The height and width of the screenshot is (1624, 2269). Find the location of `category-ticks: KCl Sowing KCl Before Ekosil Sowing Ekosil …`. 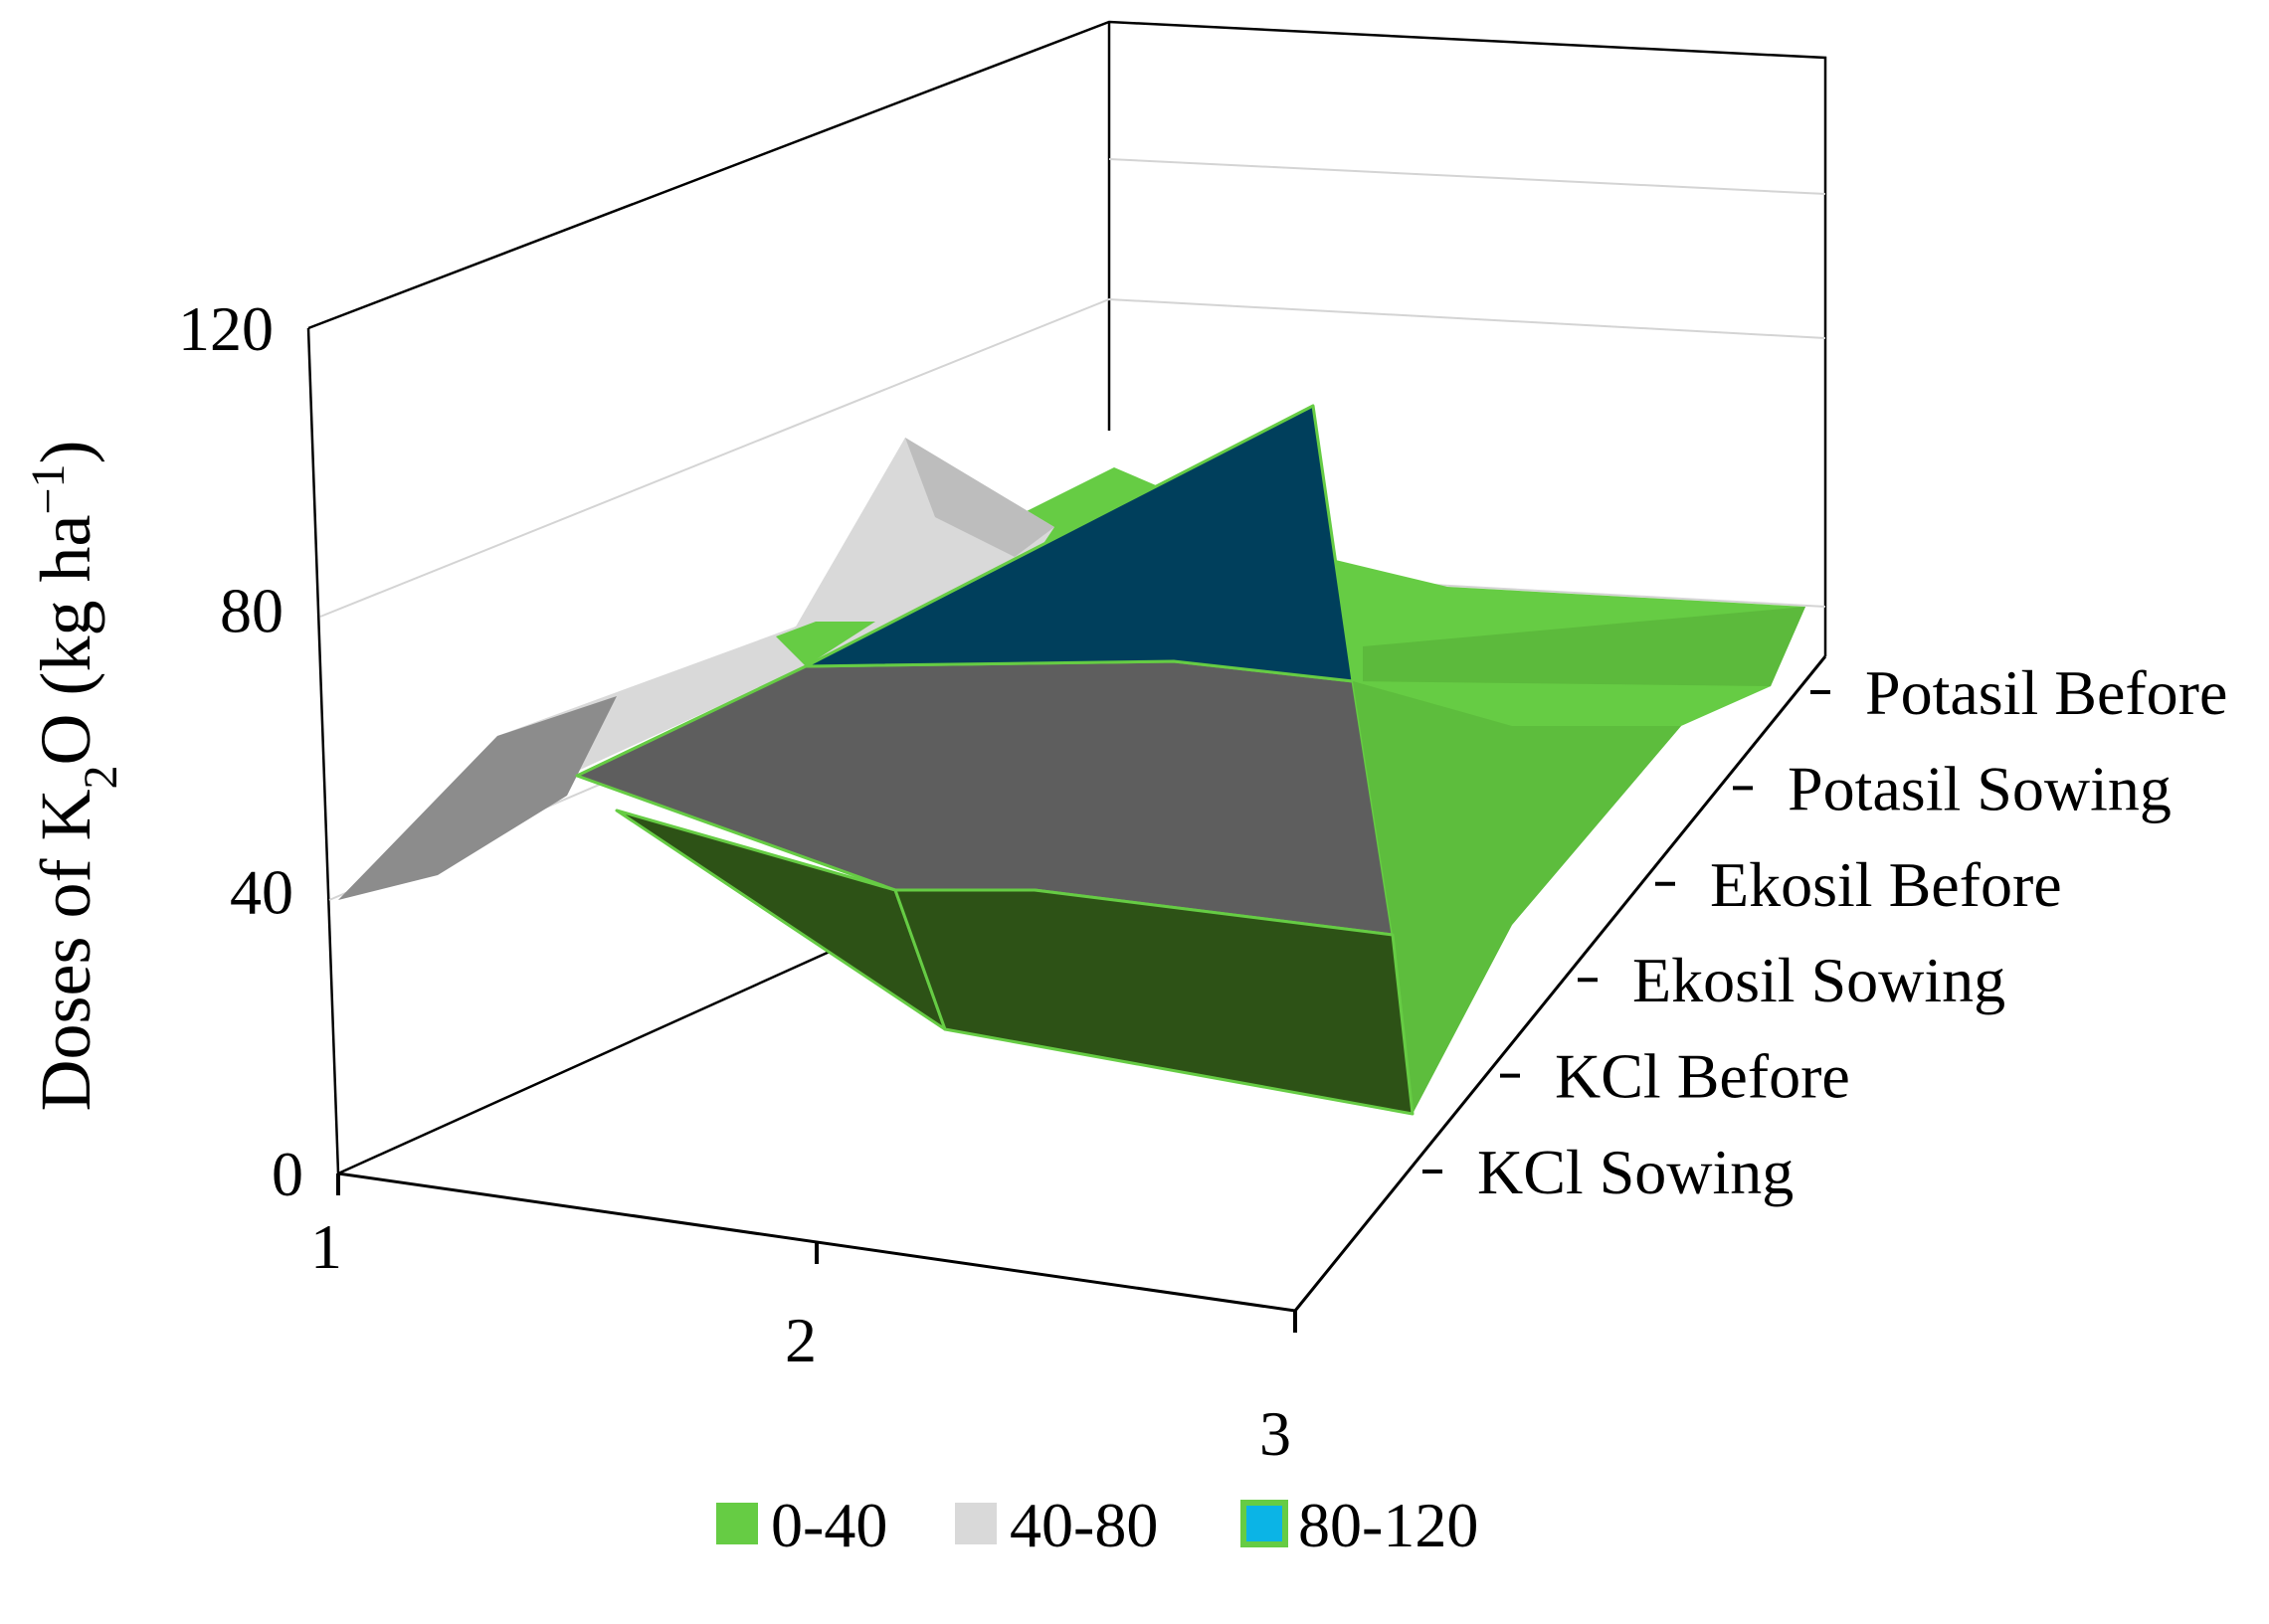

category-ticks: KCl Sowing KCl Before Ekosil Sowing Ekosil … is located at coordinates (1824, 932).